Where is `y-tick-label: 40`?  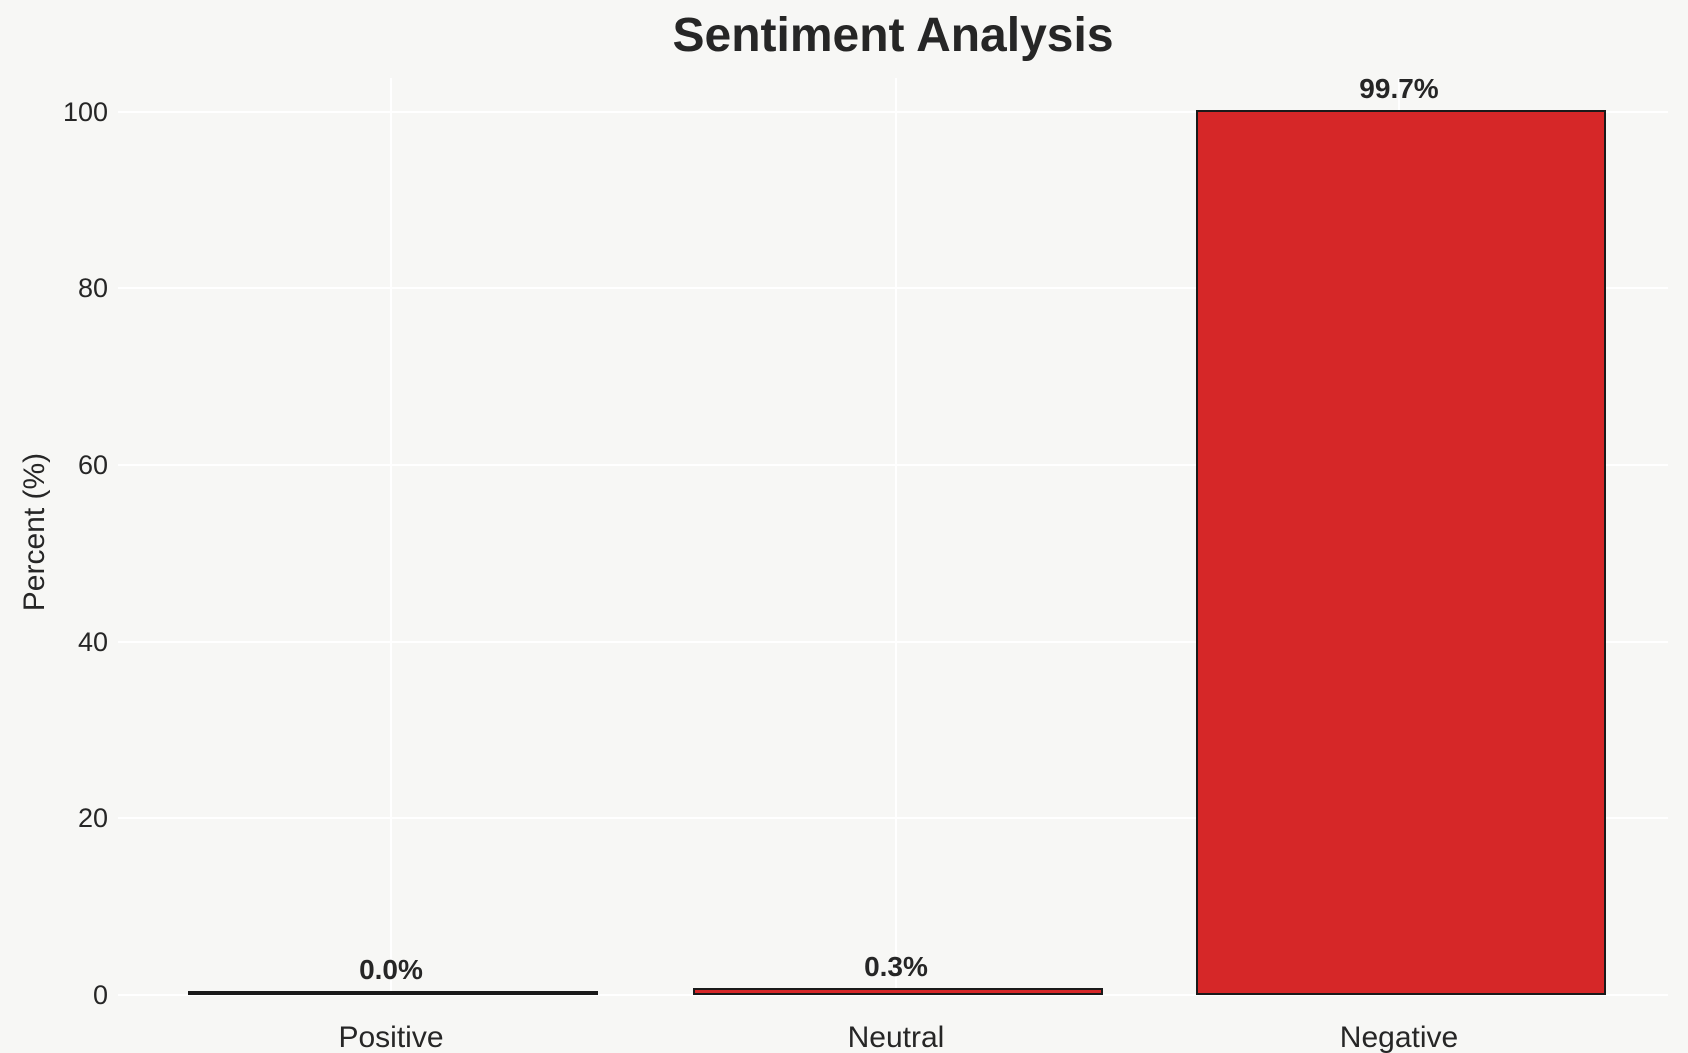
y-tick-label: 40 is located at coordinates (92, 641).